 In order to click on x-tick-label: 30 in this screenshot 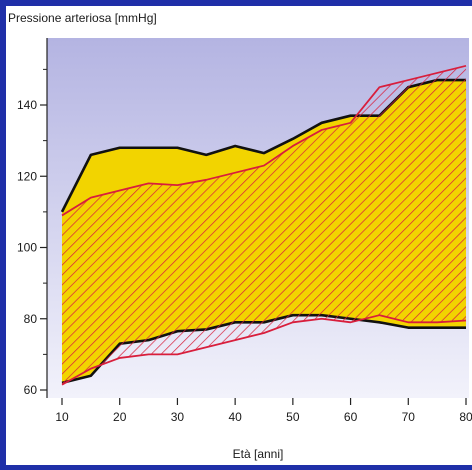, I will do `click(178, 417)`.